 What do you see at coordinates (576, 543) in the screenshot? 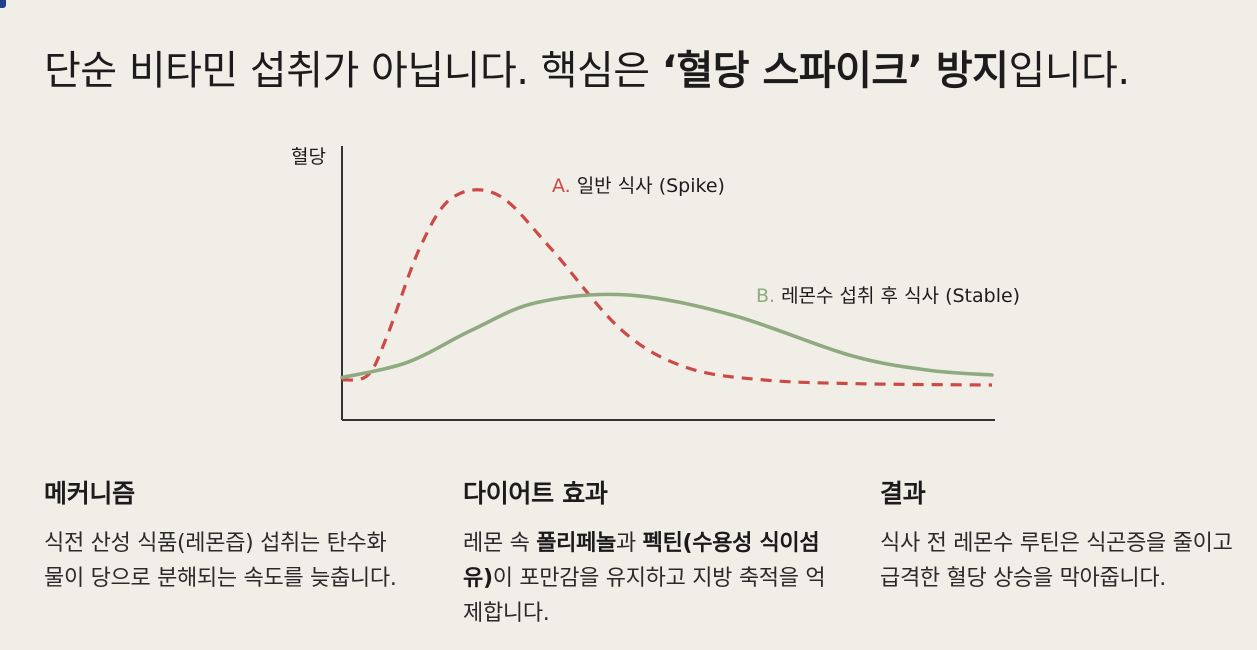
I see `diet-bold-polyphenol: 폴리페놀` at bounding box center [576, 543].